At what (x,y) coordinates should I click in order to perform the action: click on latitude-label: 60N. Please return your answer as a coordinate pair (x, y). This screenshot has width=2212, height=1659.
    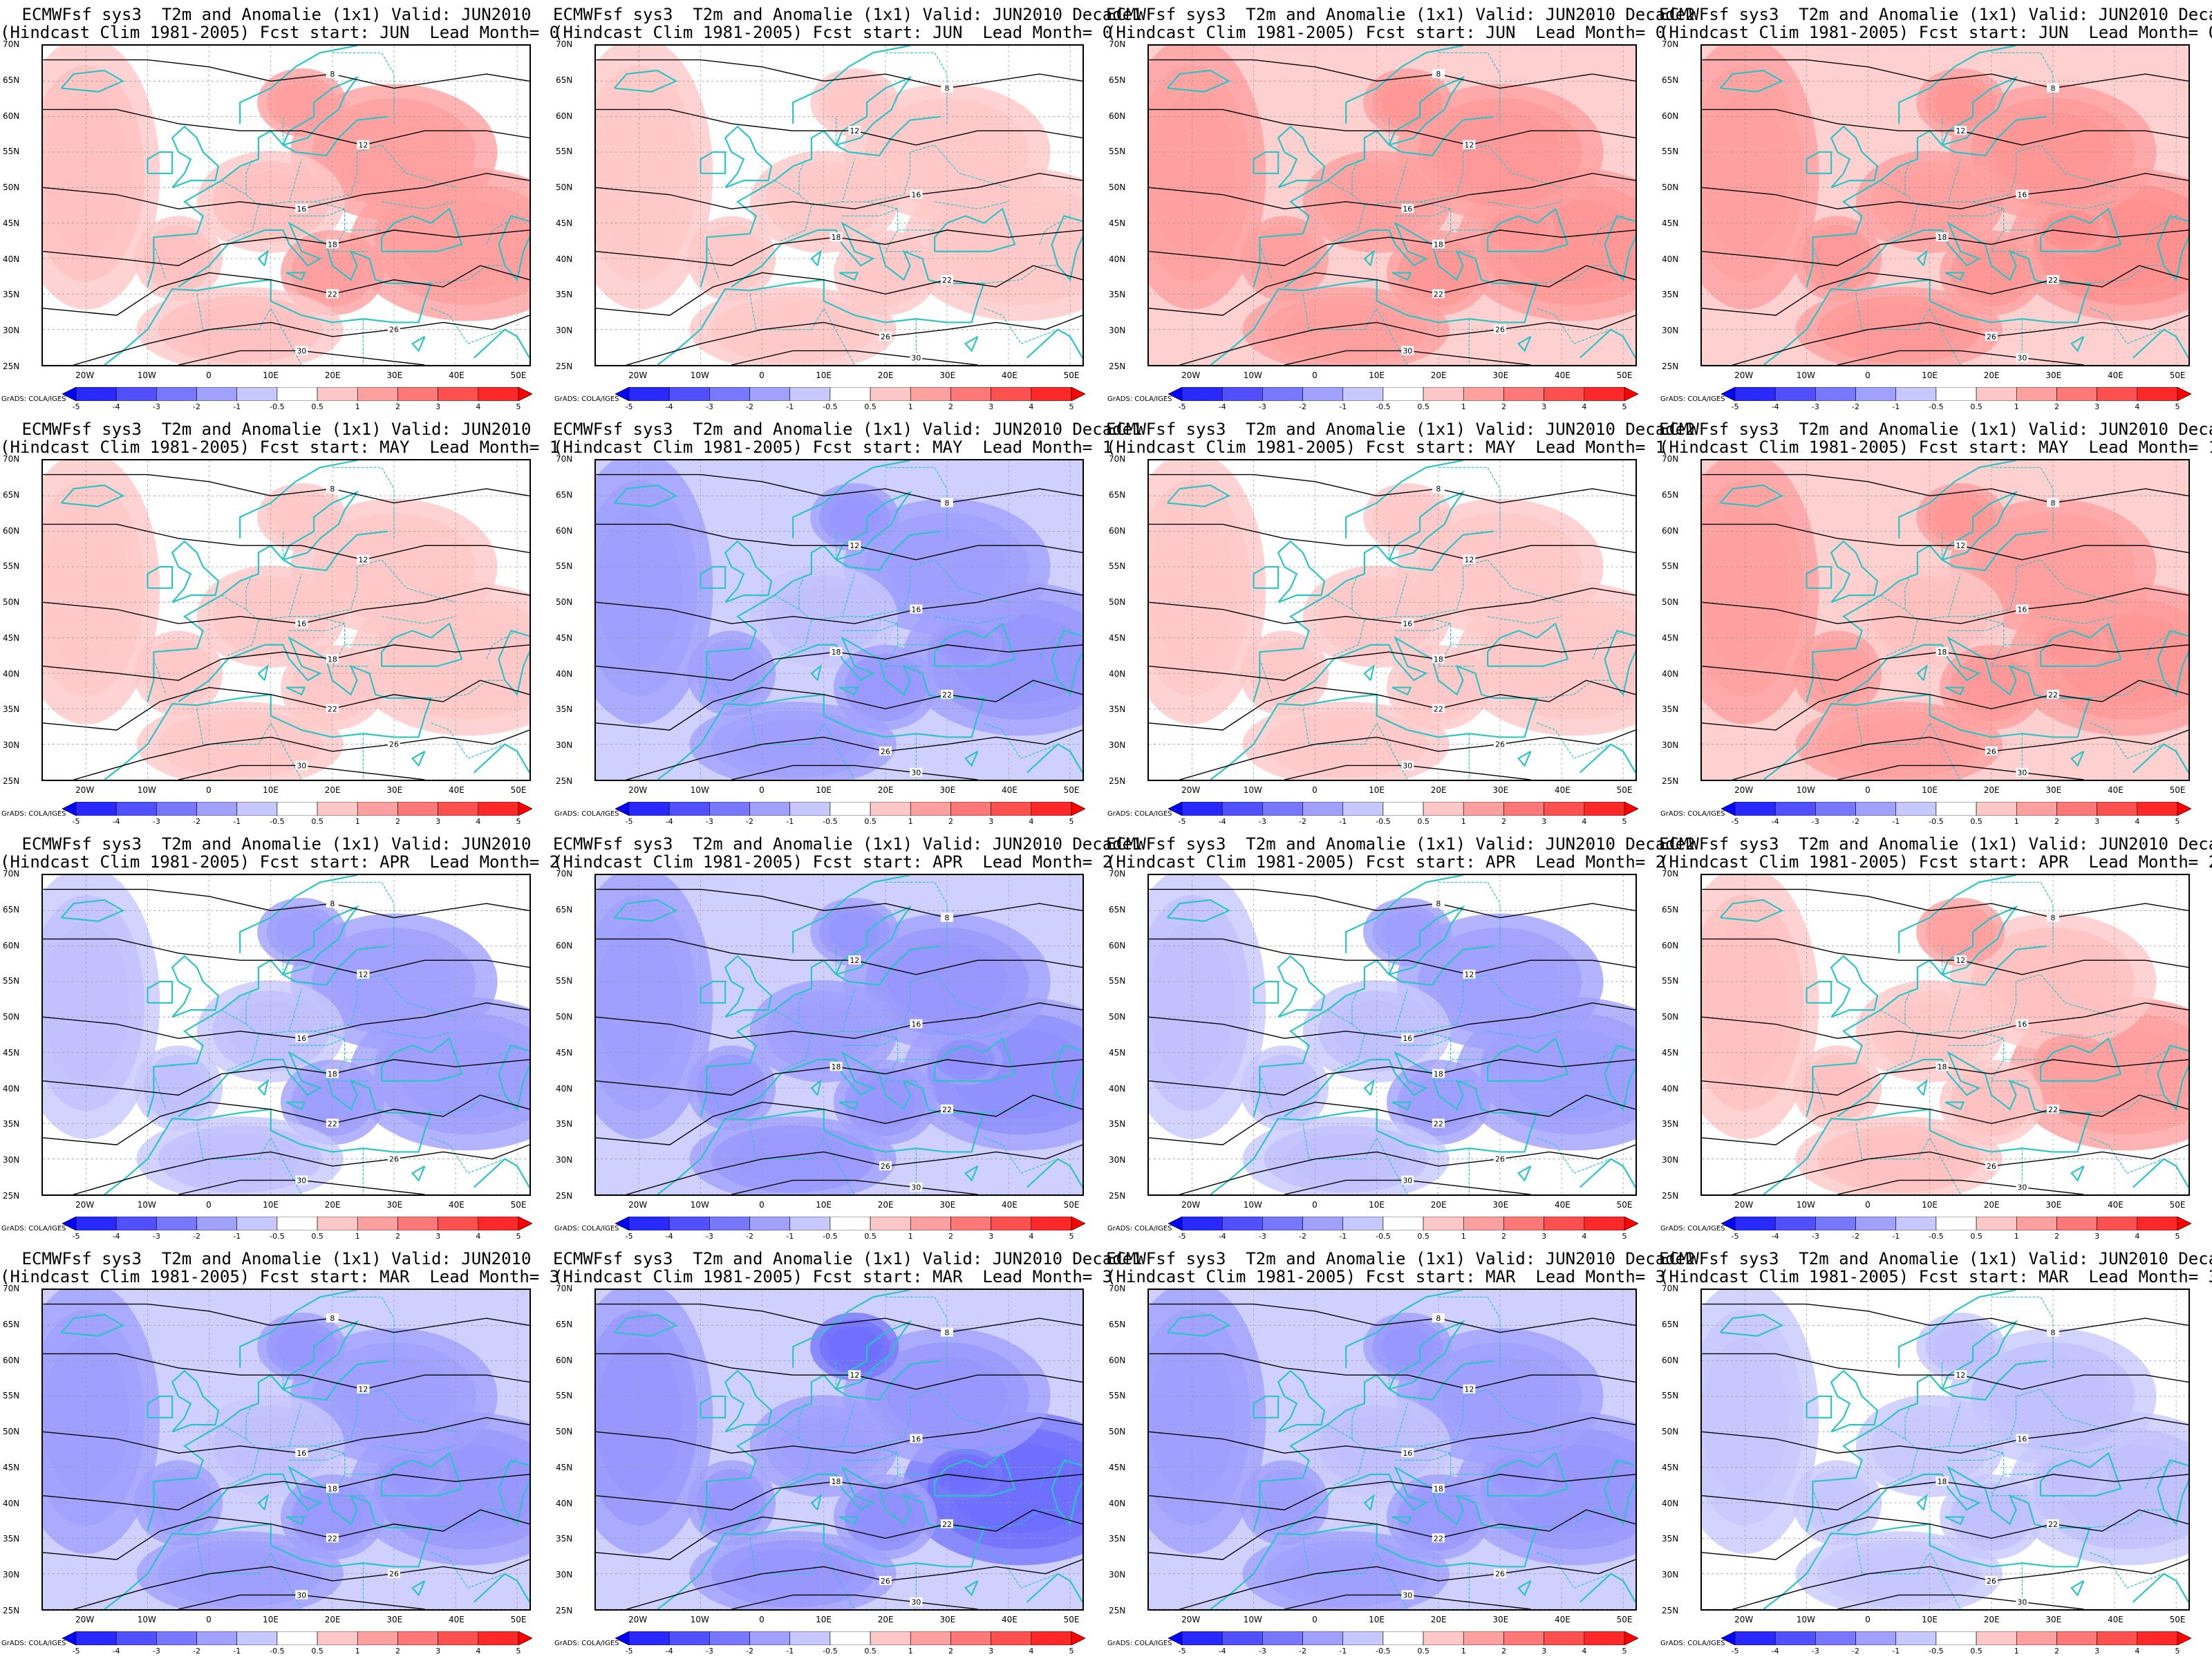
    Looking at the image, I should click on (1117, 945).